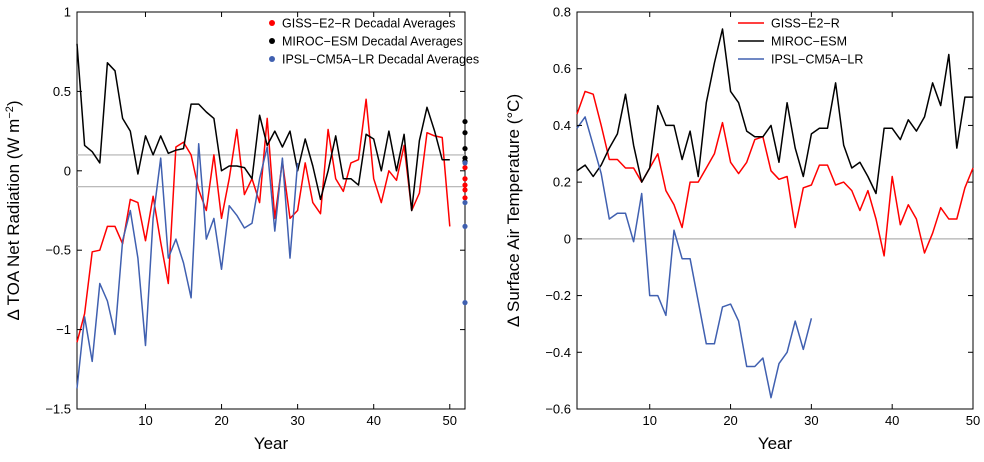 The width and height of the screenshot is (984, 462). What do you see at coordinates (562, 125) in the screenshot?
I see `y-tick-label: 0.4` at bounding box center [562, 125].